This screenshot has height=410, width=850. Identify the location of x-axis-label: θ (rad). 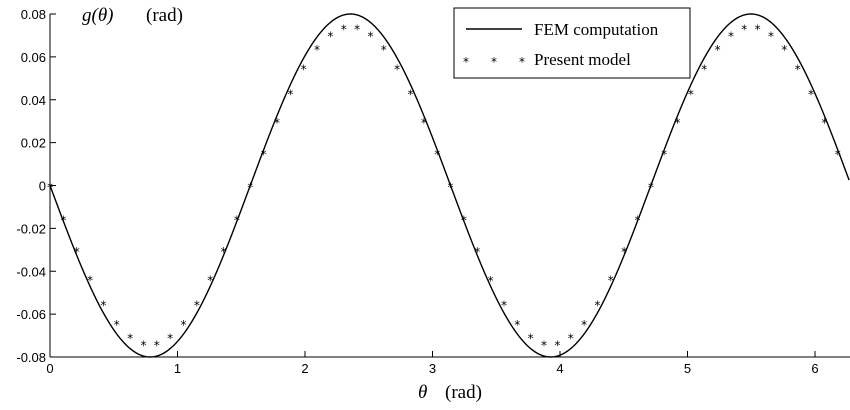
(450, 392).